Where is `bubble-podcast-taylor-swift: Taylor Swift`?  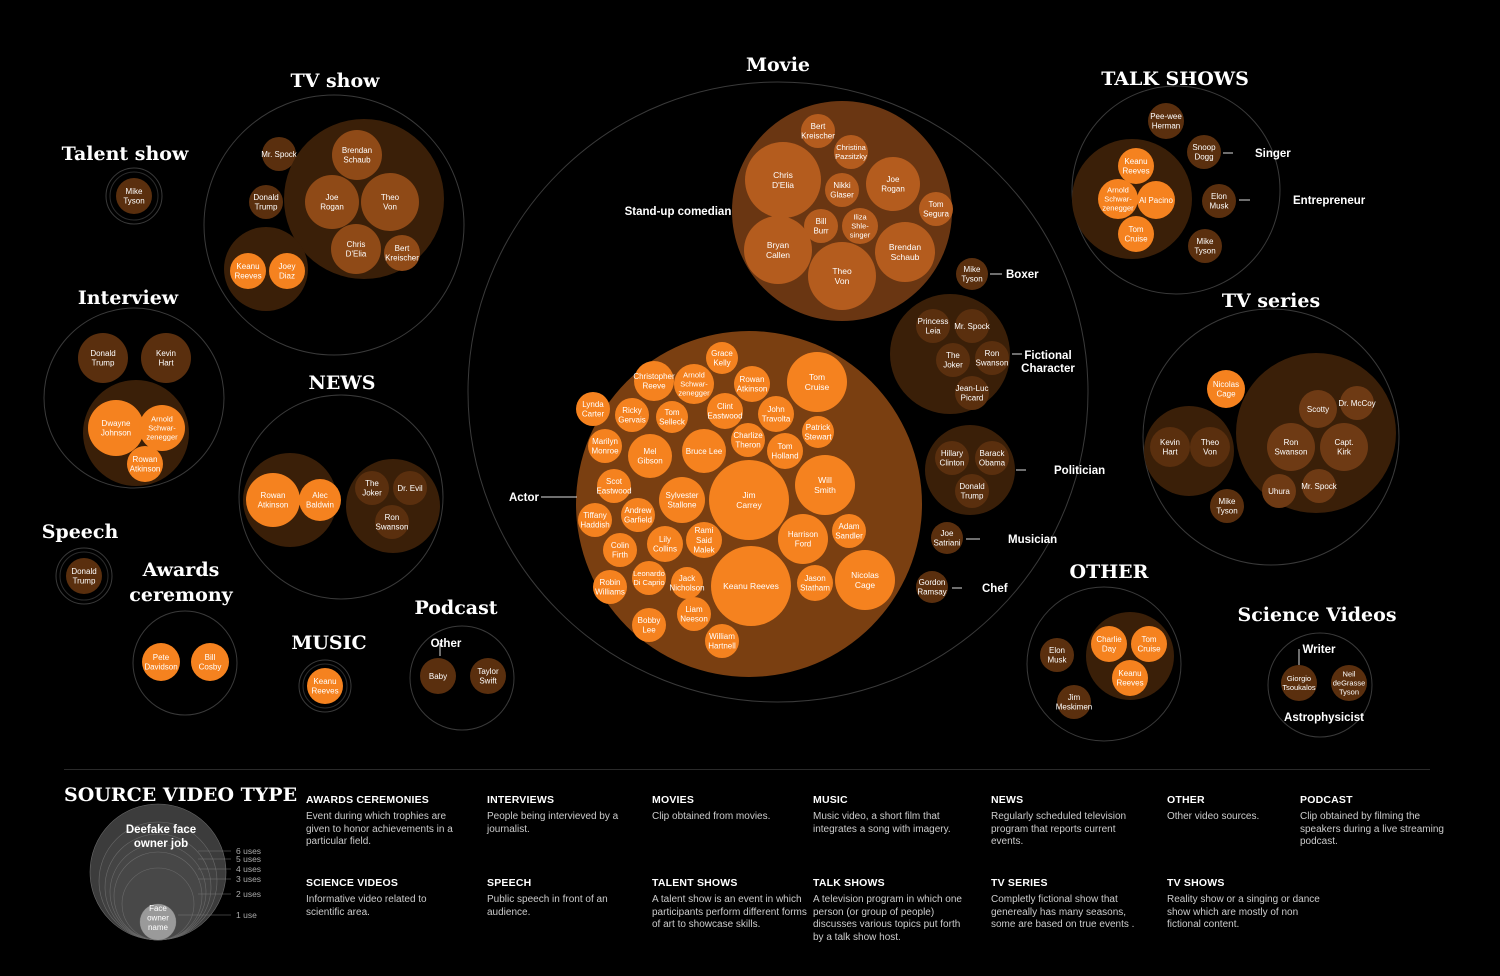
bubble-podcast-taylor-swift: Taylor Swift is located at coordinates (488, 676).